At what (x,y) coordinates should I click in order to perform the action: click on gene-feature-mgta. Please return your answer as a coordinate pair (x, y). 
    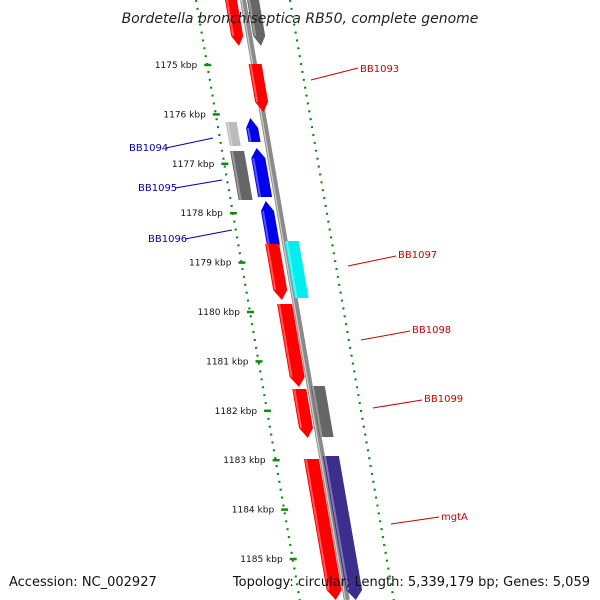
    Looking at the image, I should click on (342, 528).